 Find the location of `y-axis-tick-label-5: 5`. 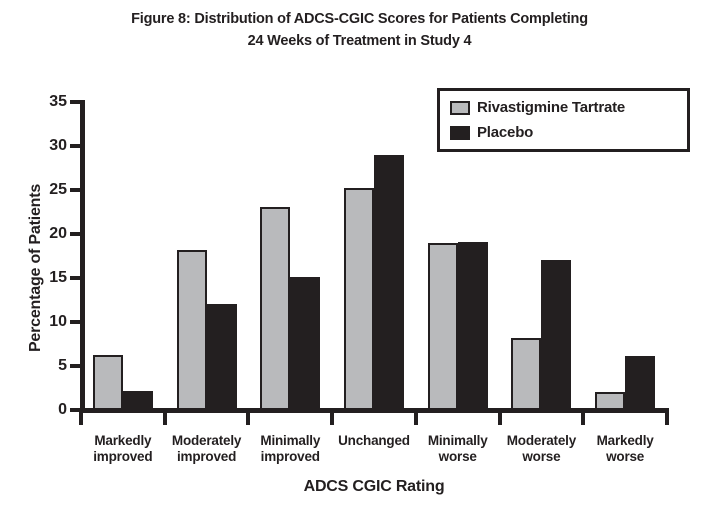

y-axis-tick-label-5: 5 is located at coordinates (62, 365).